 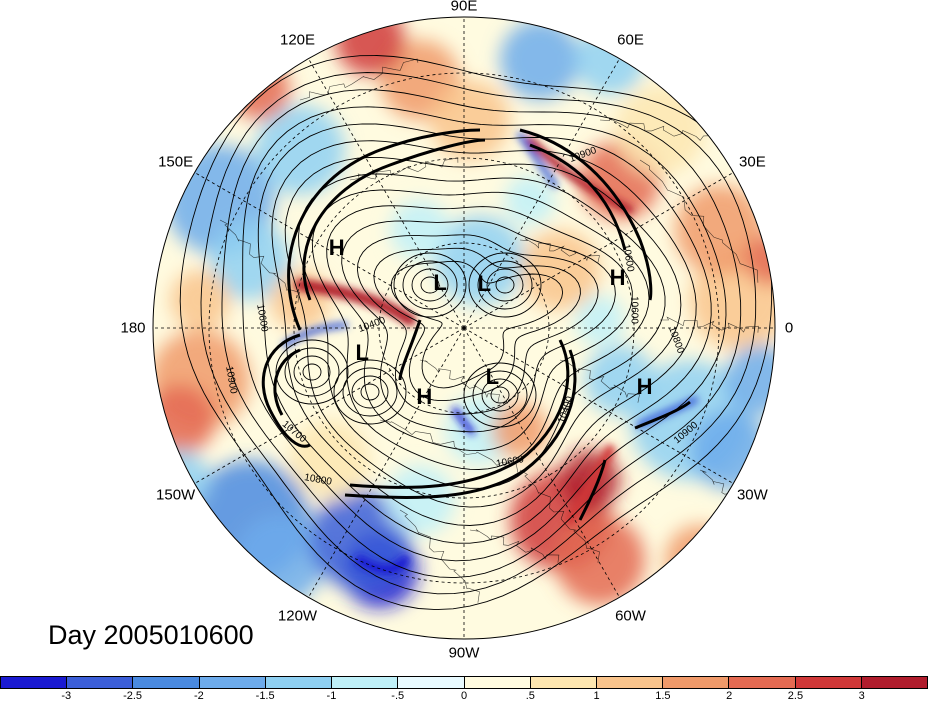 What do you see at coordinates (331, 696) in the screenshot?
I see `colorbar-tick-label: -1` at bounding box center [331, 696].